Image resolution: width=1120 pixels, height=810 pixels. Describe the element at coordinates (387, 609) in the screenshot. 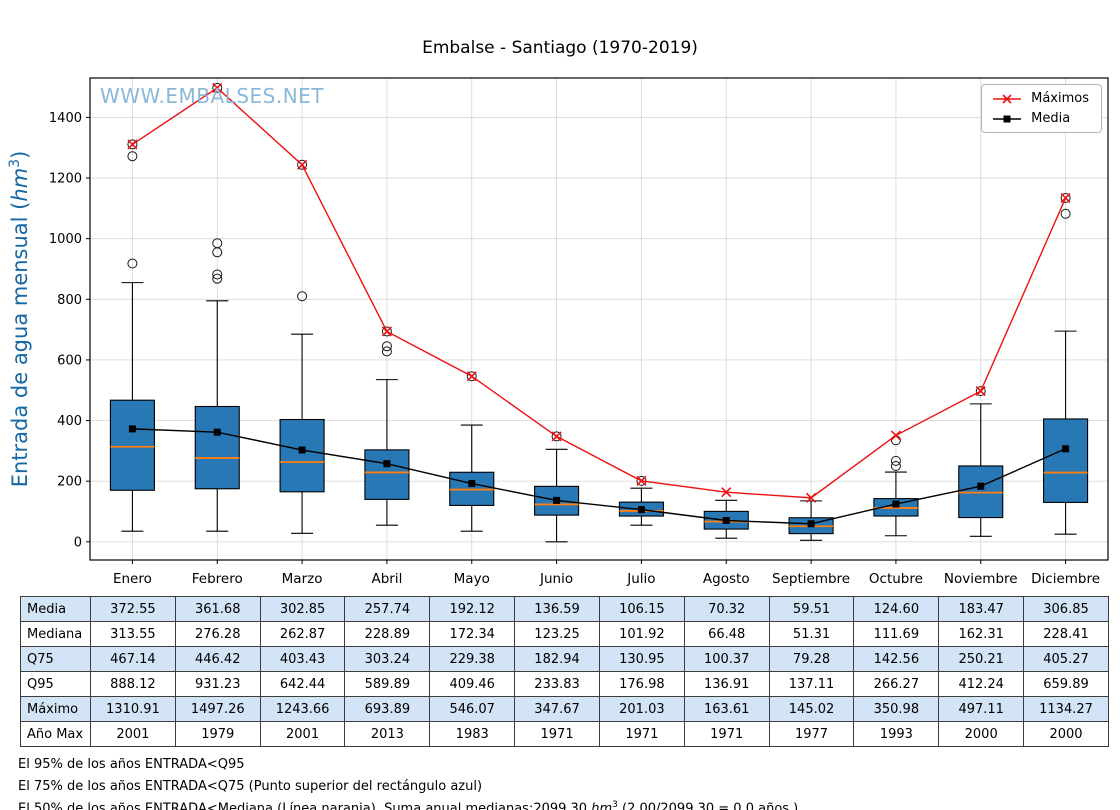

I see `table-cell: 257.74` at that location.